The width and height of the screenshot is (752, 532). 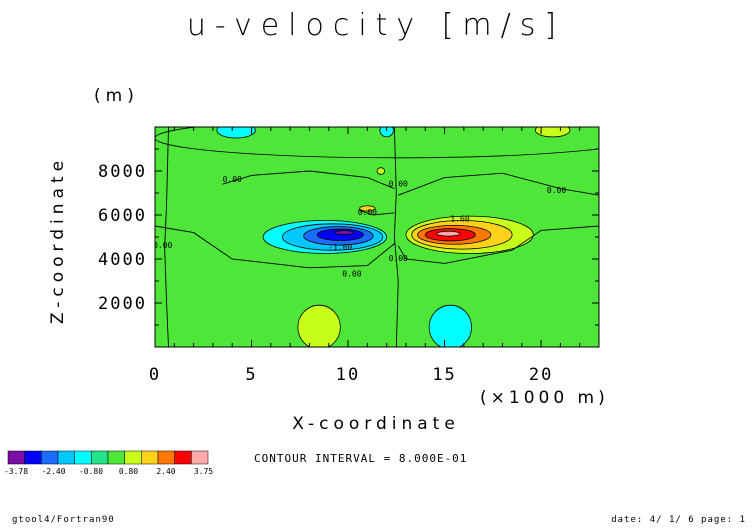 I want to click on contour-label: -1.60, so click(x=340, y=247).